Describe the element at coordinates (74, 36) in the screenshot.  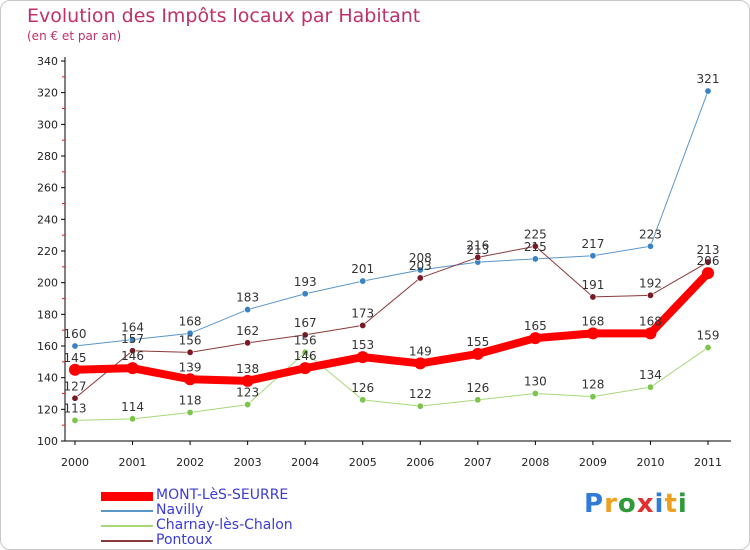
I see `chart-subtitle: (en € et par an)` at that location.